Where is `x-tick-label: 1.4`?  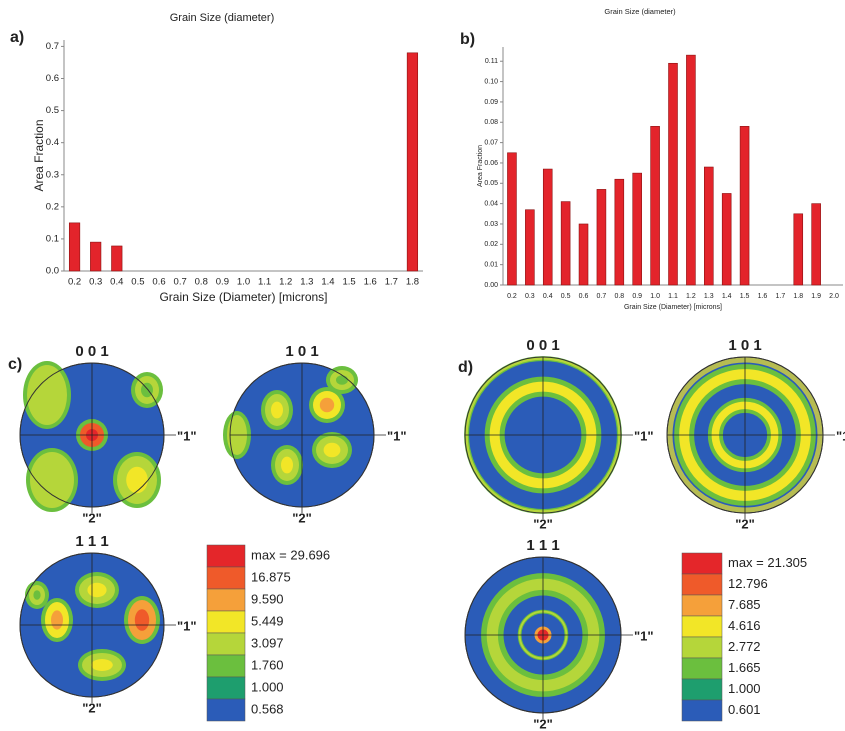 x-tick-label: 1.4 is located at coordinates (327, 282).